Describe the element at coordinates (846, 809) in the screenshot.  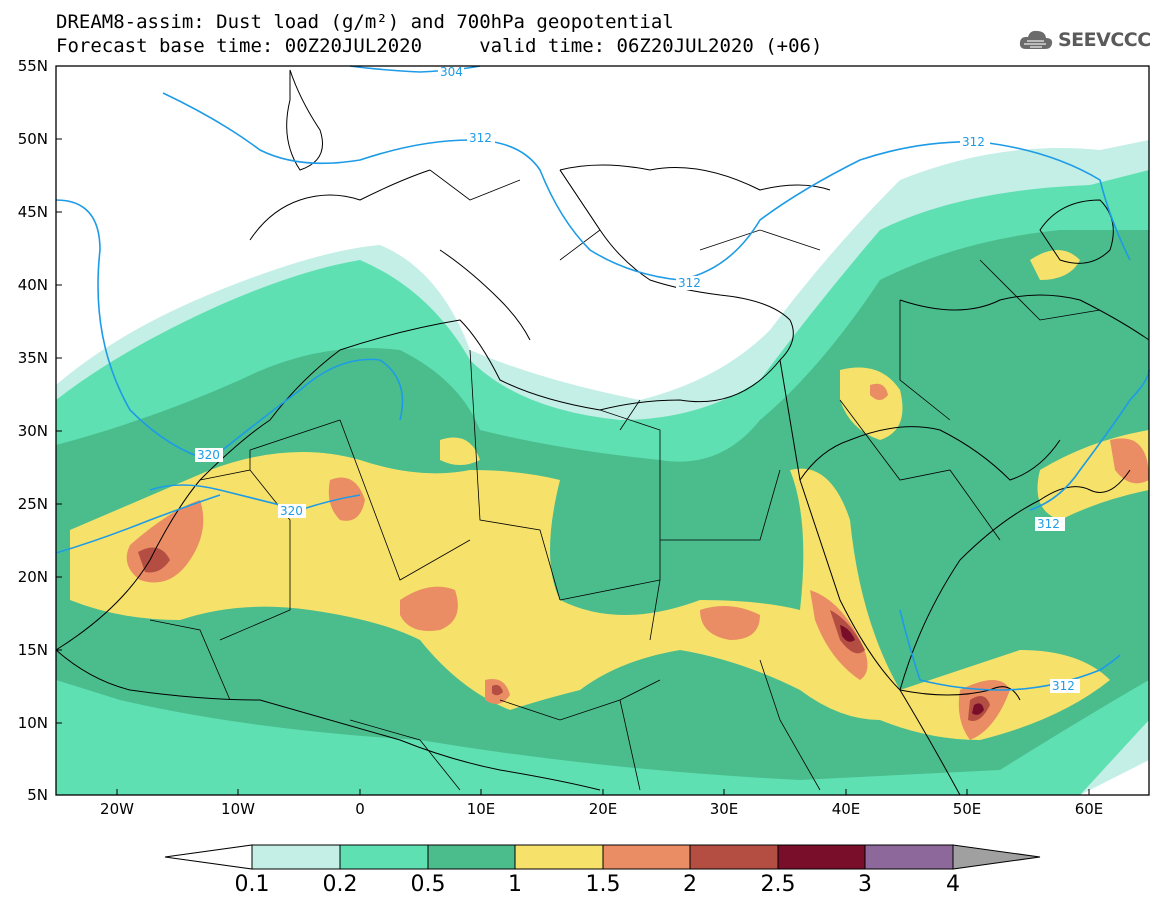
I see `lon-label: 40E` at that location.